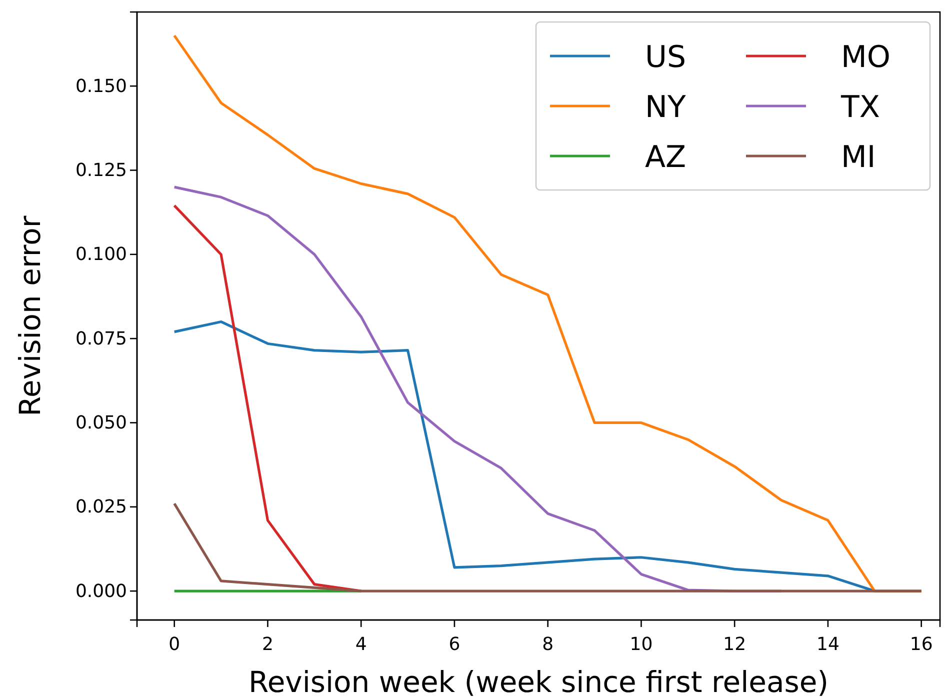  What do you see at coordinates (101, 507) in the screenshot?
I see `y-tick-label: 0.025` at bounding box center [101, 507].